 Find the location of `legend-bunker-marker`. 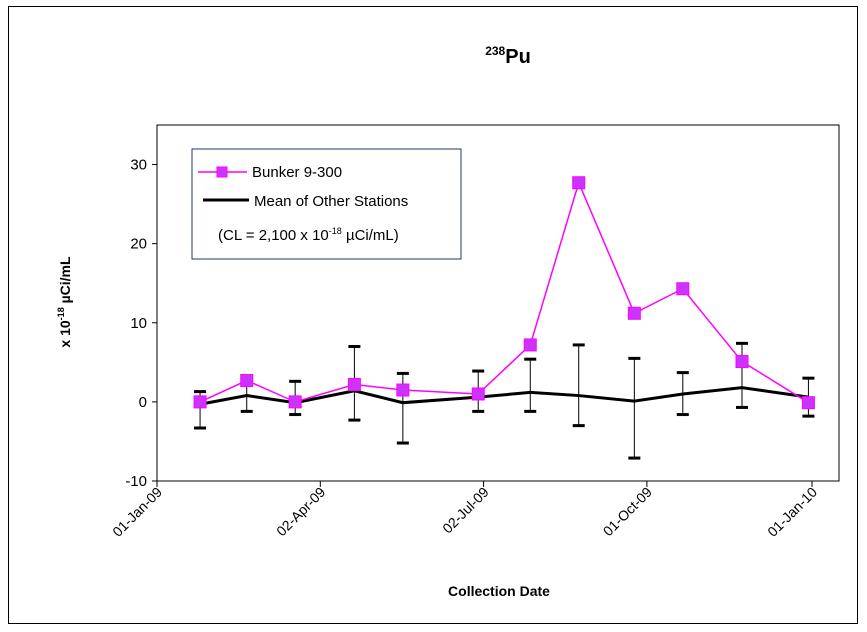

legend-bunker-marker is located at coordinates (222, 172).